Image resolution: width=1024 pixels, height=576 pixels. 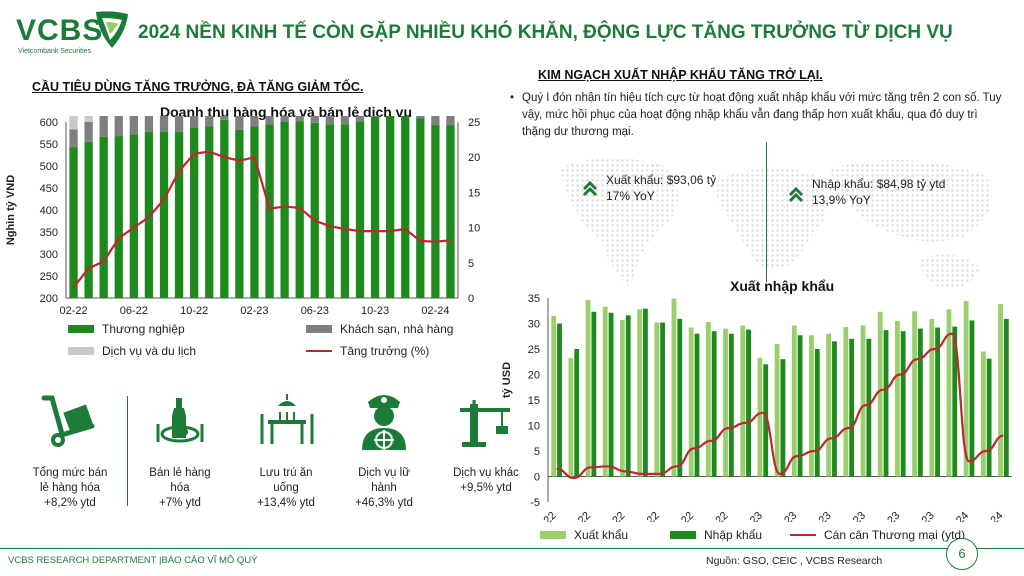 What do you see at coordinates (81, 351) in the screenshot?
I see `legend-swatch-service` at bounding box center [81, 351].